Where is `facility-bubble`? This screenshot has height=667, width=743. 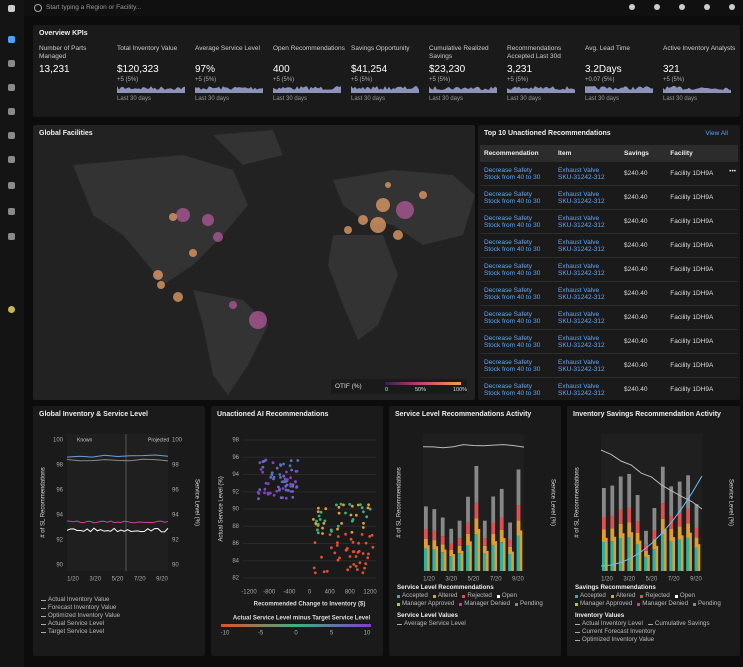 facility-bubble is located at coordinates (348, 230).